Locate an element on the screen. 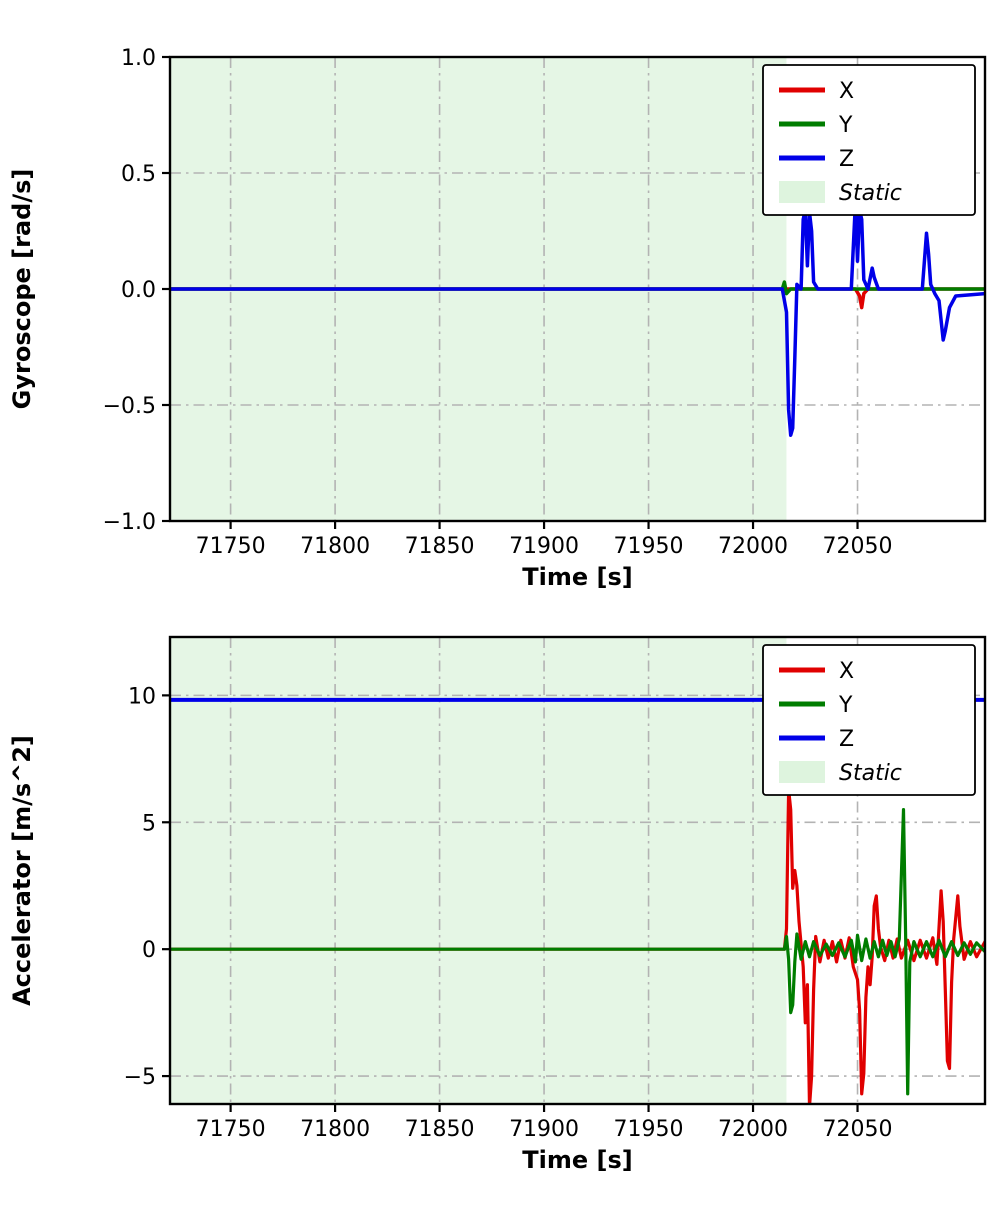 The width and height of the screenshot is (992, 1228). y-tick-label: 1.0 is located at coordinates (138, 58).